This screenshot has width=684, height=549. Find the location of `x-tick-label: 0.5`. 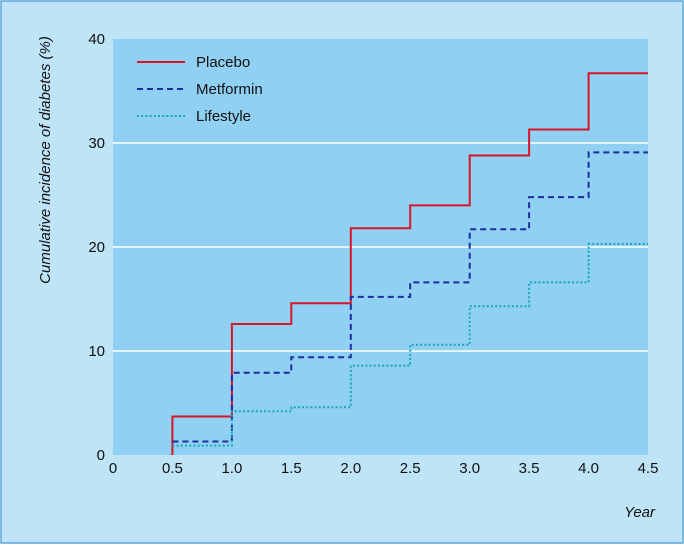

x-tick-label: 0.5 is located at coordinates (172, 468).